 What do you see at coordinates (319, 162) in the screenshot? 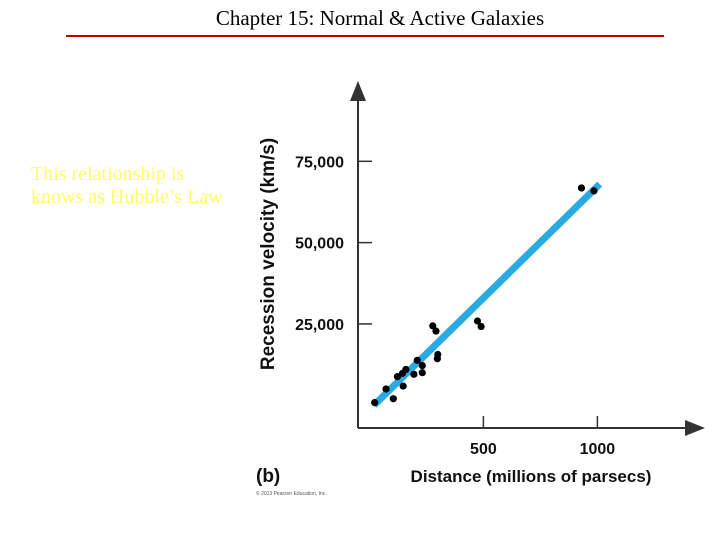
I see `y-tick-label-2: 75,000` at bounding box center [319, 162].